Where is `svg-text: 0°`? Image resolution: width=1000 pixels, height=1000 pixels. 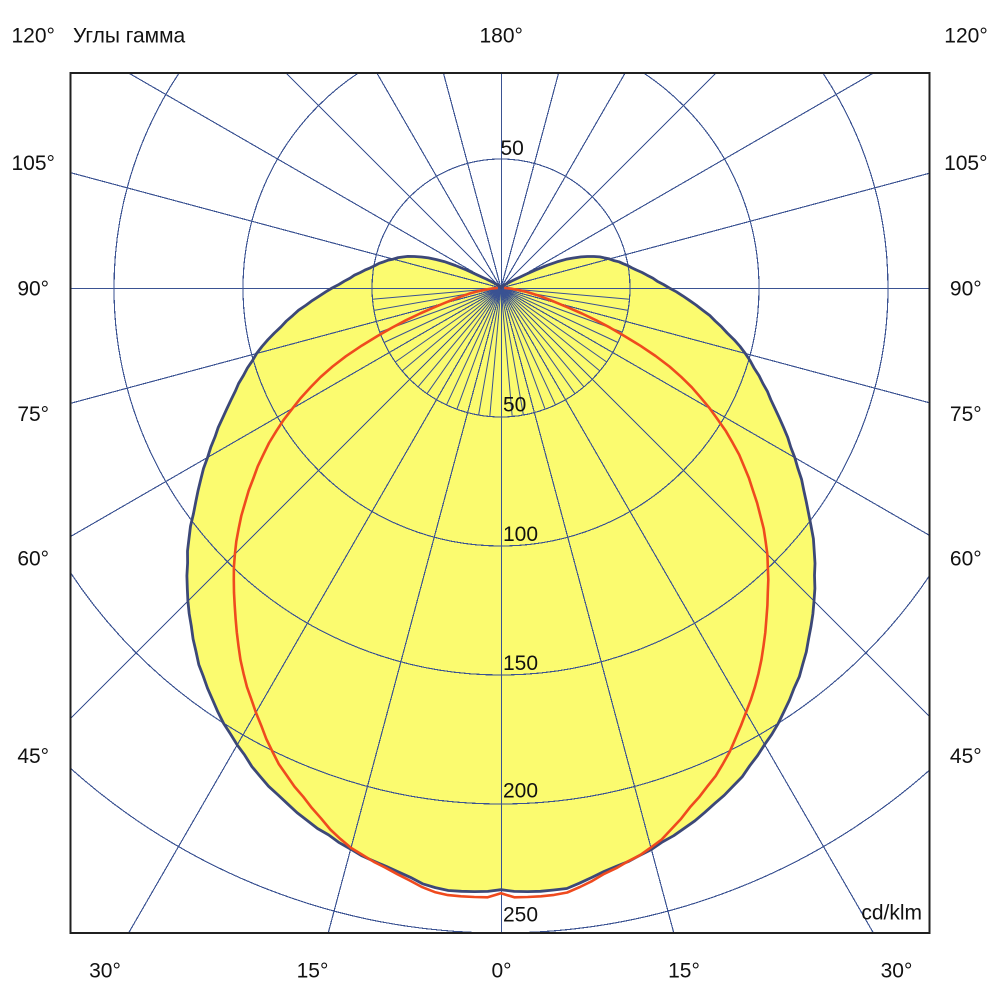 svg-text: 0° is located at coordinates (501, 970).